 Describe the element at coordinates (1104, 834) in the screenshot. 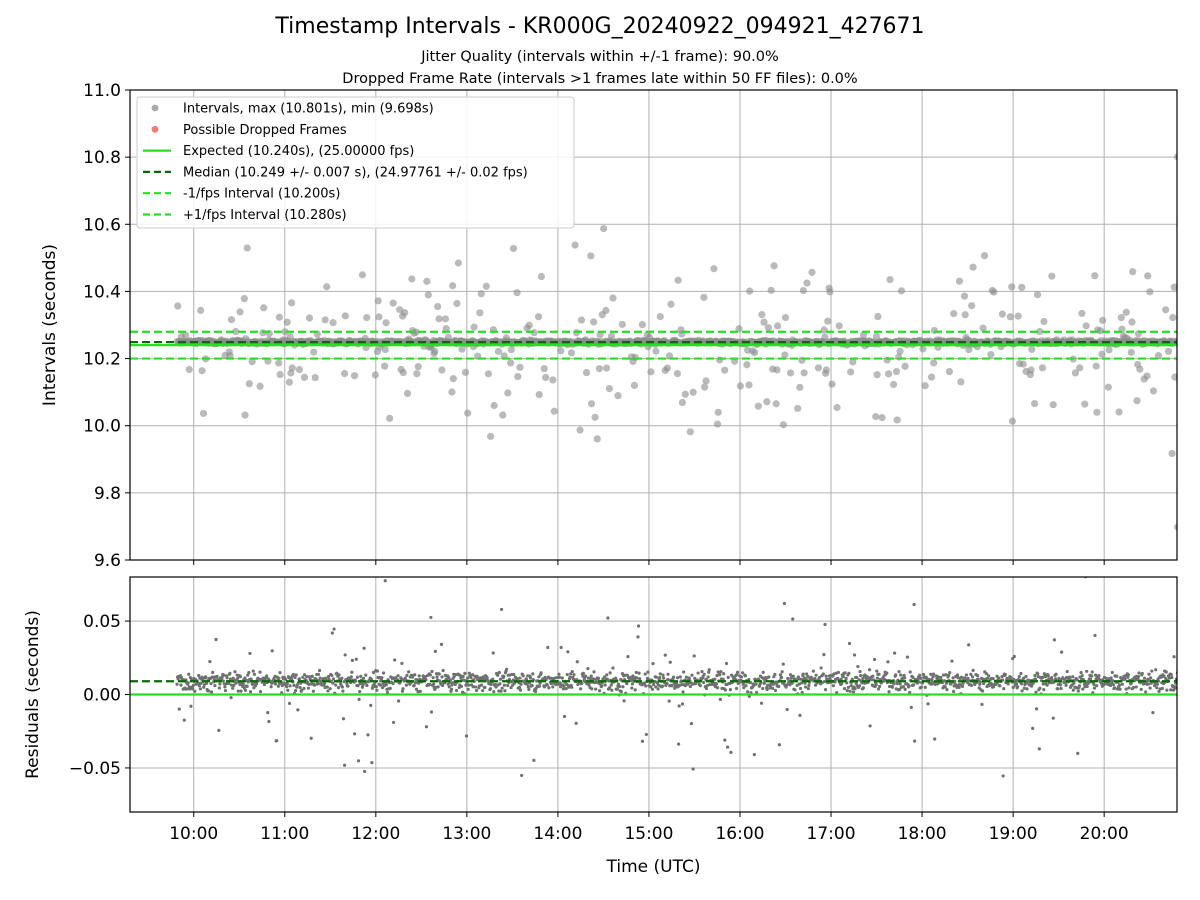

I see `x-tick-label: 20:00` at that location.